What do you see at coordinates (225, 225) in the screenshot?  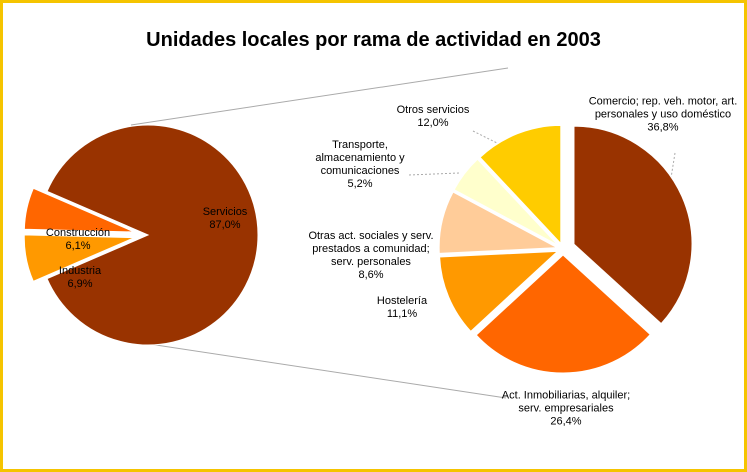 I see `value-label: 87,0%` at bounding box center [225, 225].